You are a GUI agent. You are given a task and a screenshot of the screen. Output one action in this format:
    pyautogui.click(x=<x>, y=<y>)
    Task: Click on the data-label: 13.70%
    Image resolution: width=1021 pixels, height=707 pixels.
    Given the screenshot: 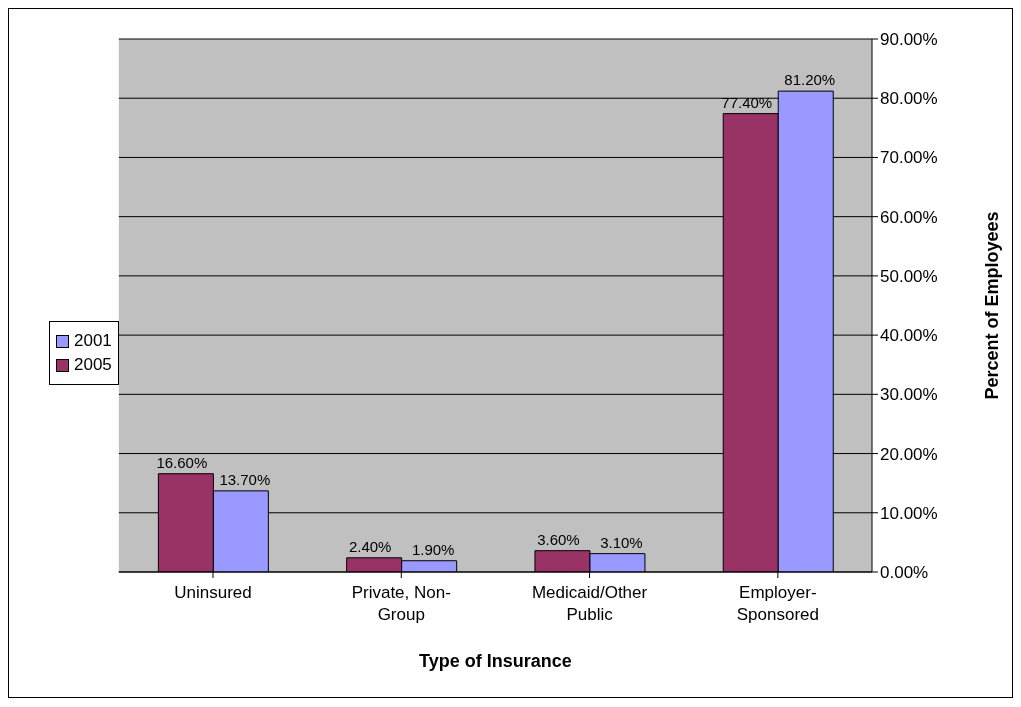 What is the action you would take?
    pyautogui.click(x=245, y=479)
    